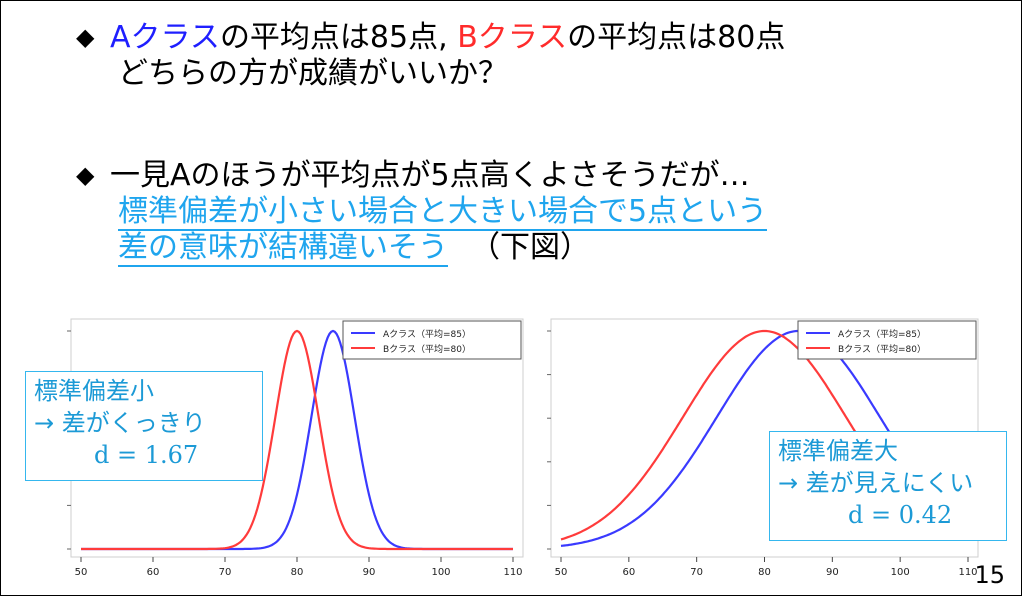 This screenshot has width=1024, height=598. I want to click on callout-large-sd-title: 標準偏差大, so click(838, 451).